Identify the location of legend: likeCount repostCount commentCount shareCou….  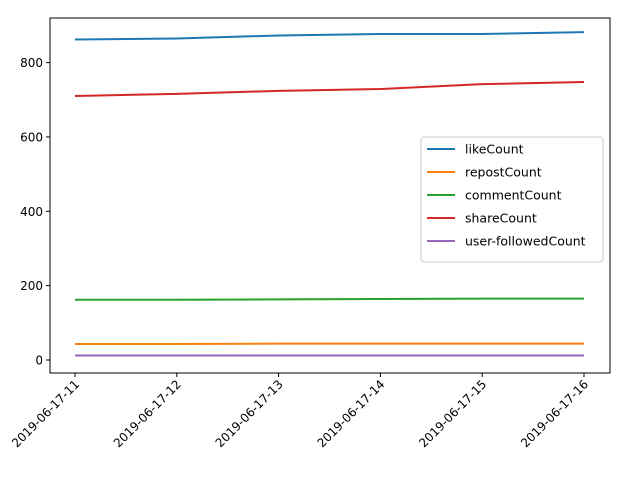
(512, 199).